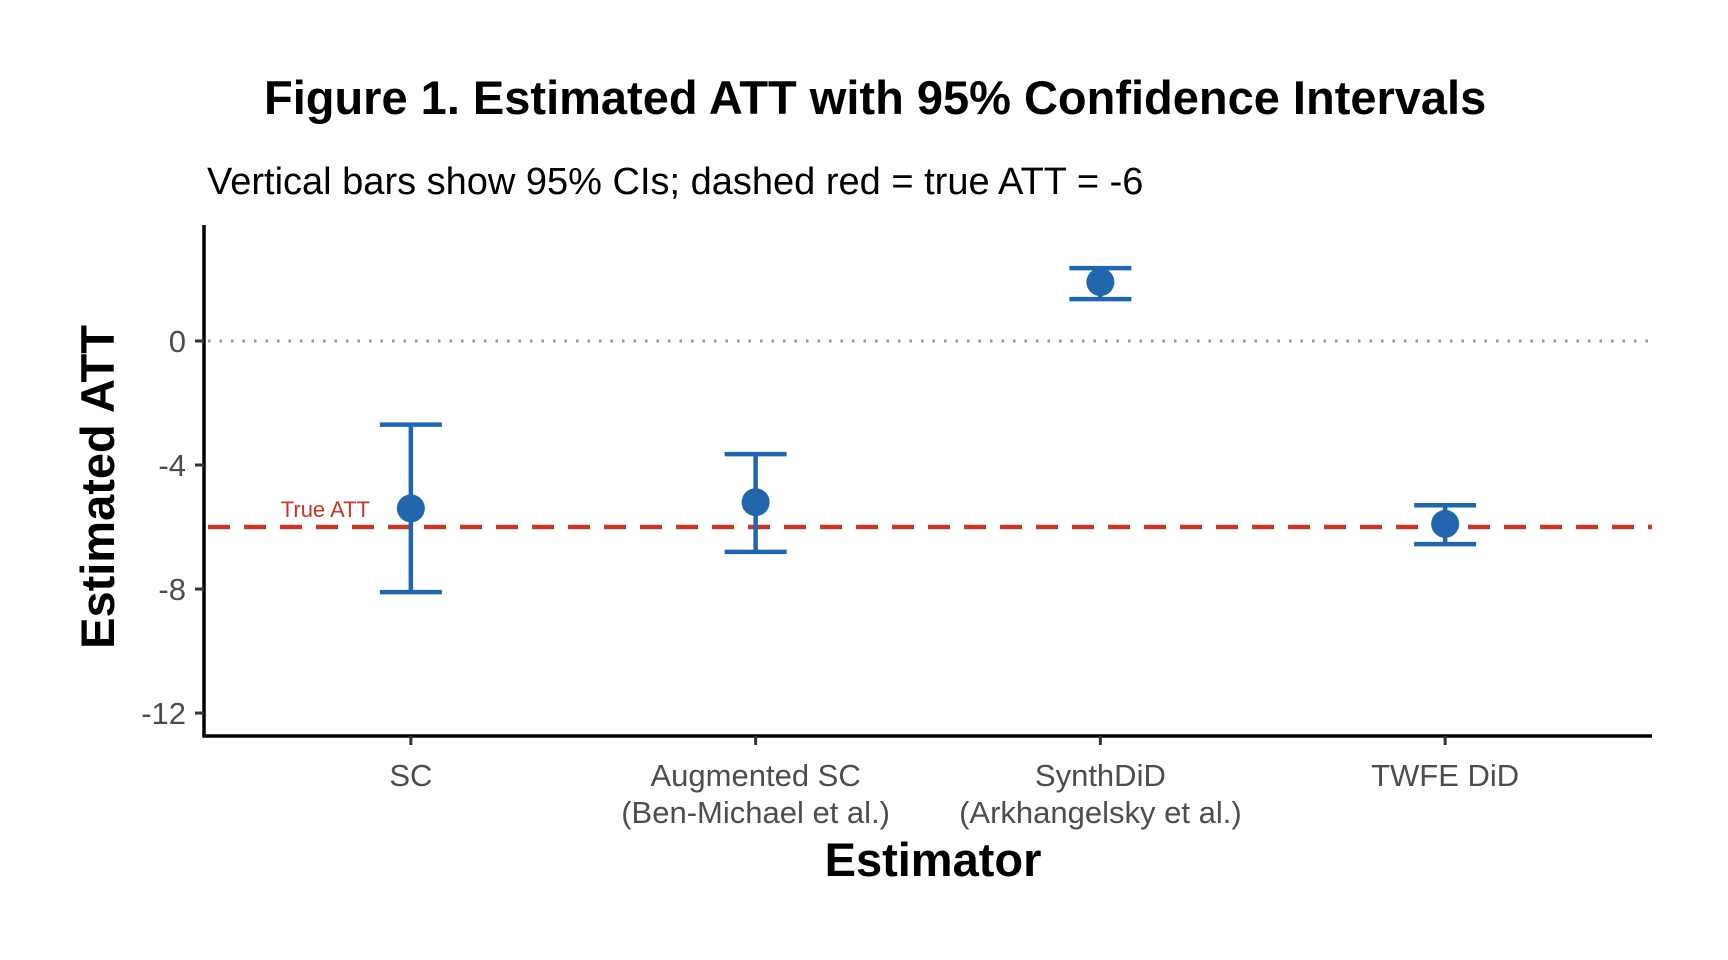 The width and height of the screenshot is (1728, 960). I want to click on y-tick-label: -8, so click(172, 589).